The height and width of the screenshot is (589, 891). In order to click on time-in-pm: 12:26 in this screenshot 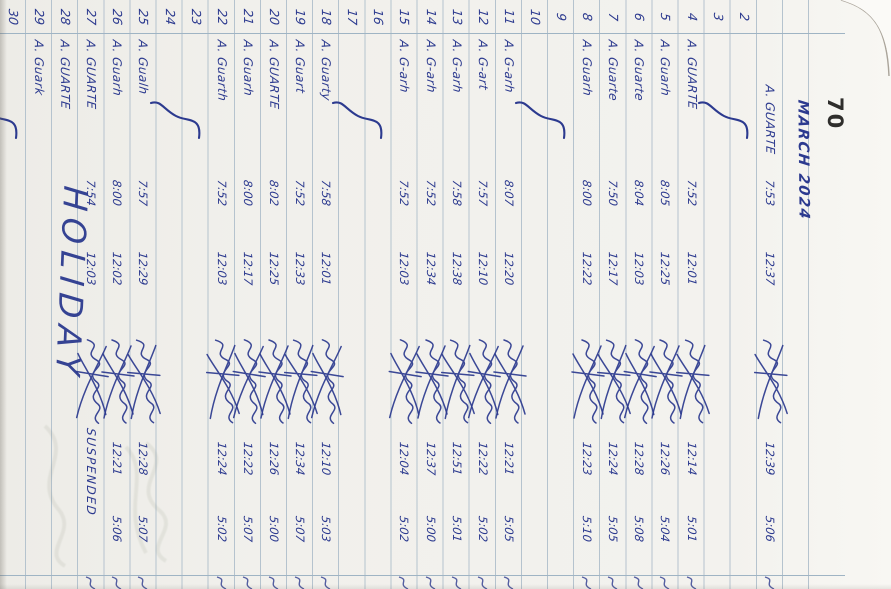, I will do `click(665, 458)`.